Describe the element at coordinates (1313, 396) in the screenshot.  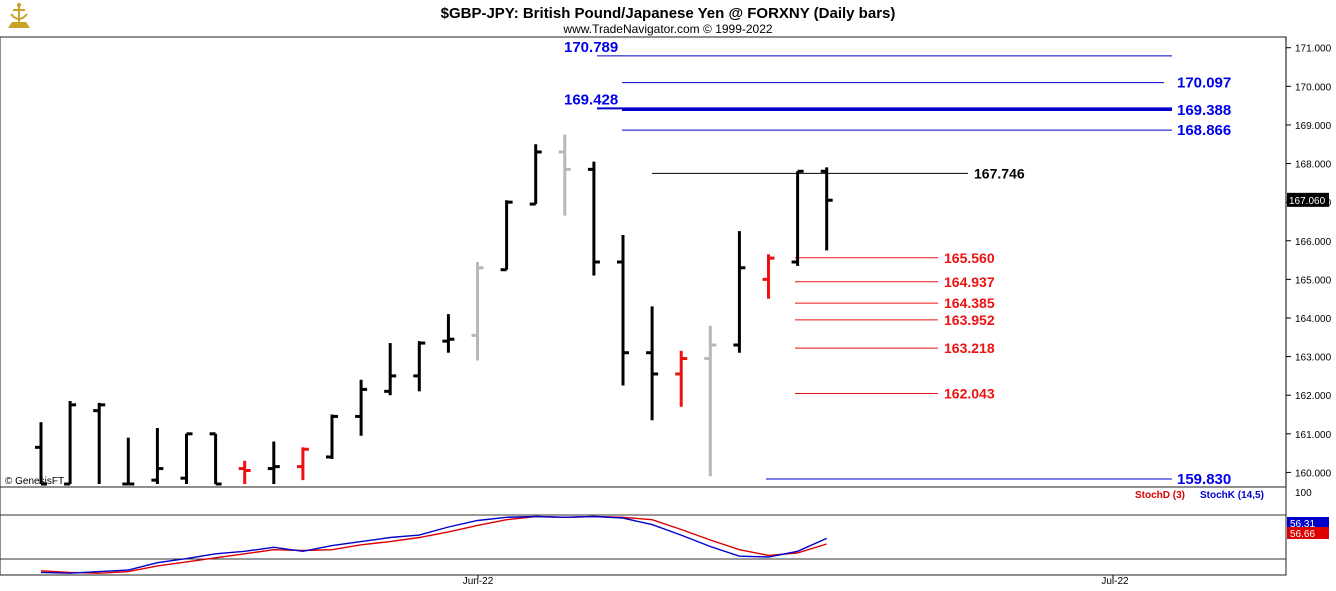
I see `price-tick-label: 162.000` at that location.